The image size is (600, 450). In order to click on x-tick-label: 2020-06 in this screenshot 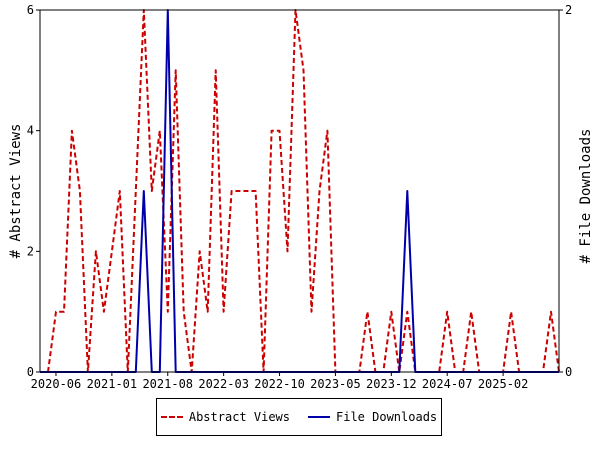, I will do `click(56, 384)`.